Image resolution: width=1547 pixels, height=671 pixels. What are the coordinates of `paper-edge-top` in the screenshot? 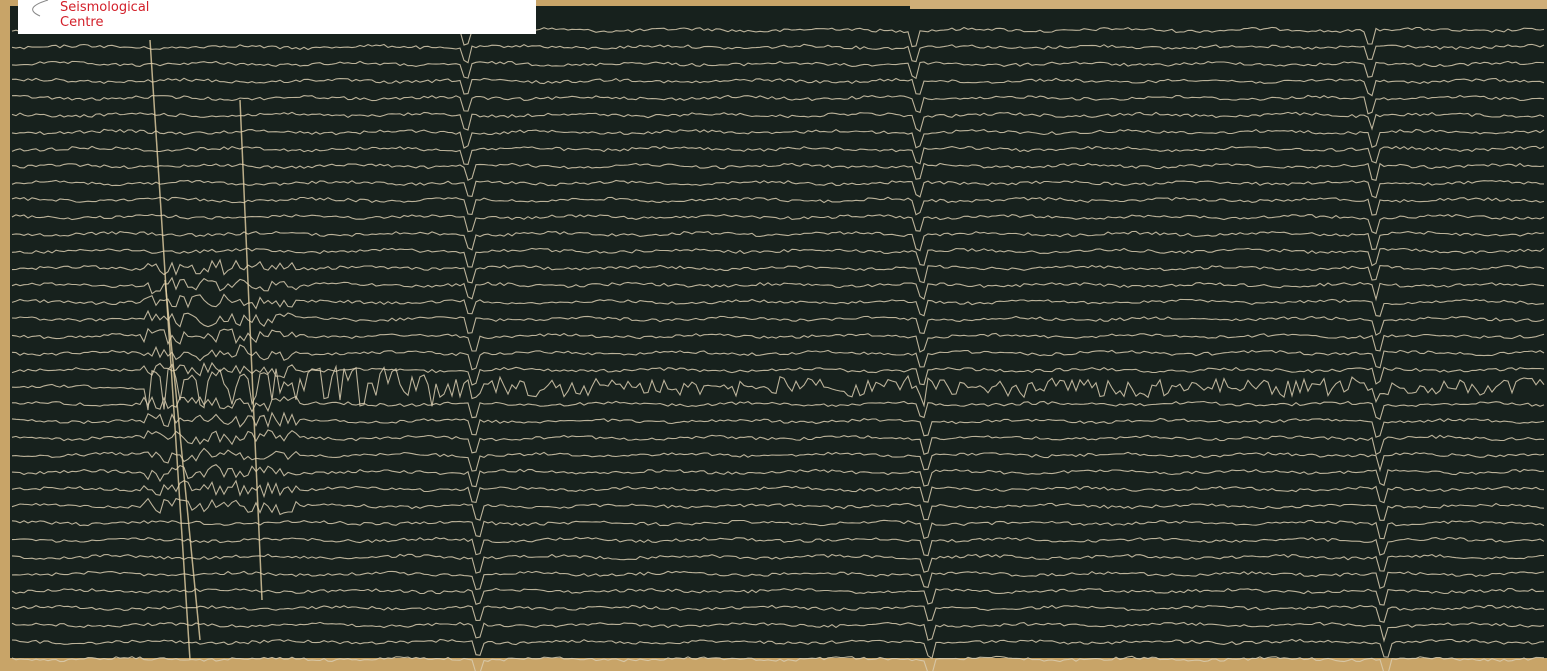 It's located at (1228, 4).